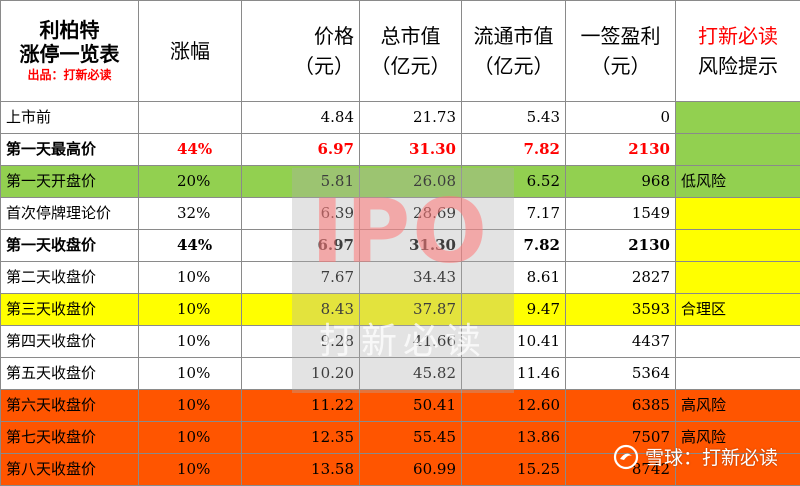 Image resolution: width=800 pixels, height=486 pixels. I want to click on row-mcap: 50.41, so click(411, 406).